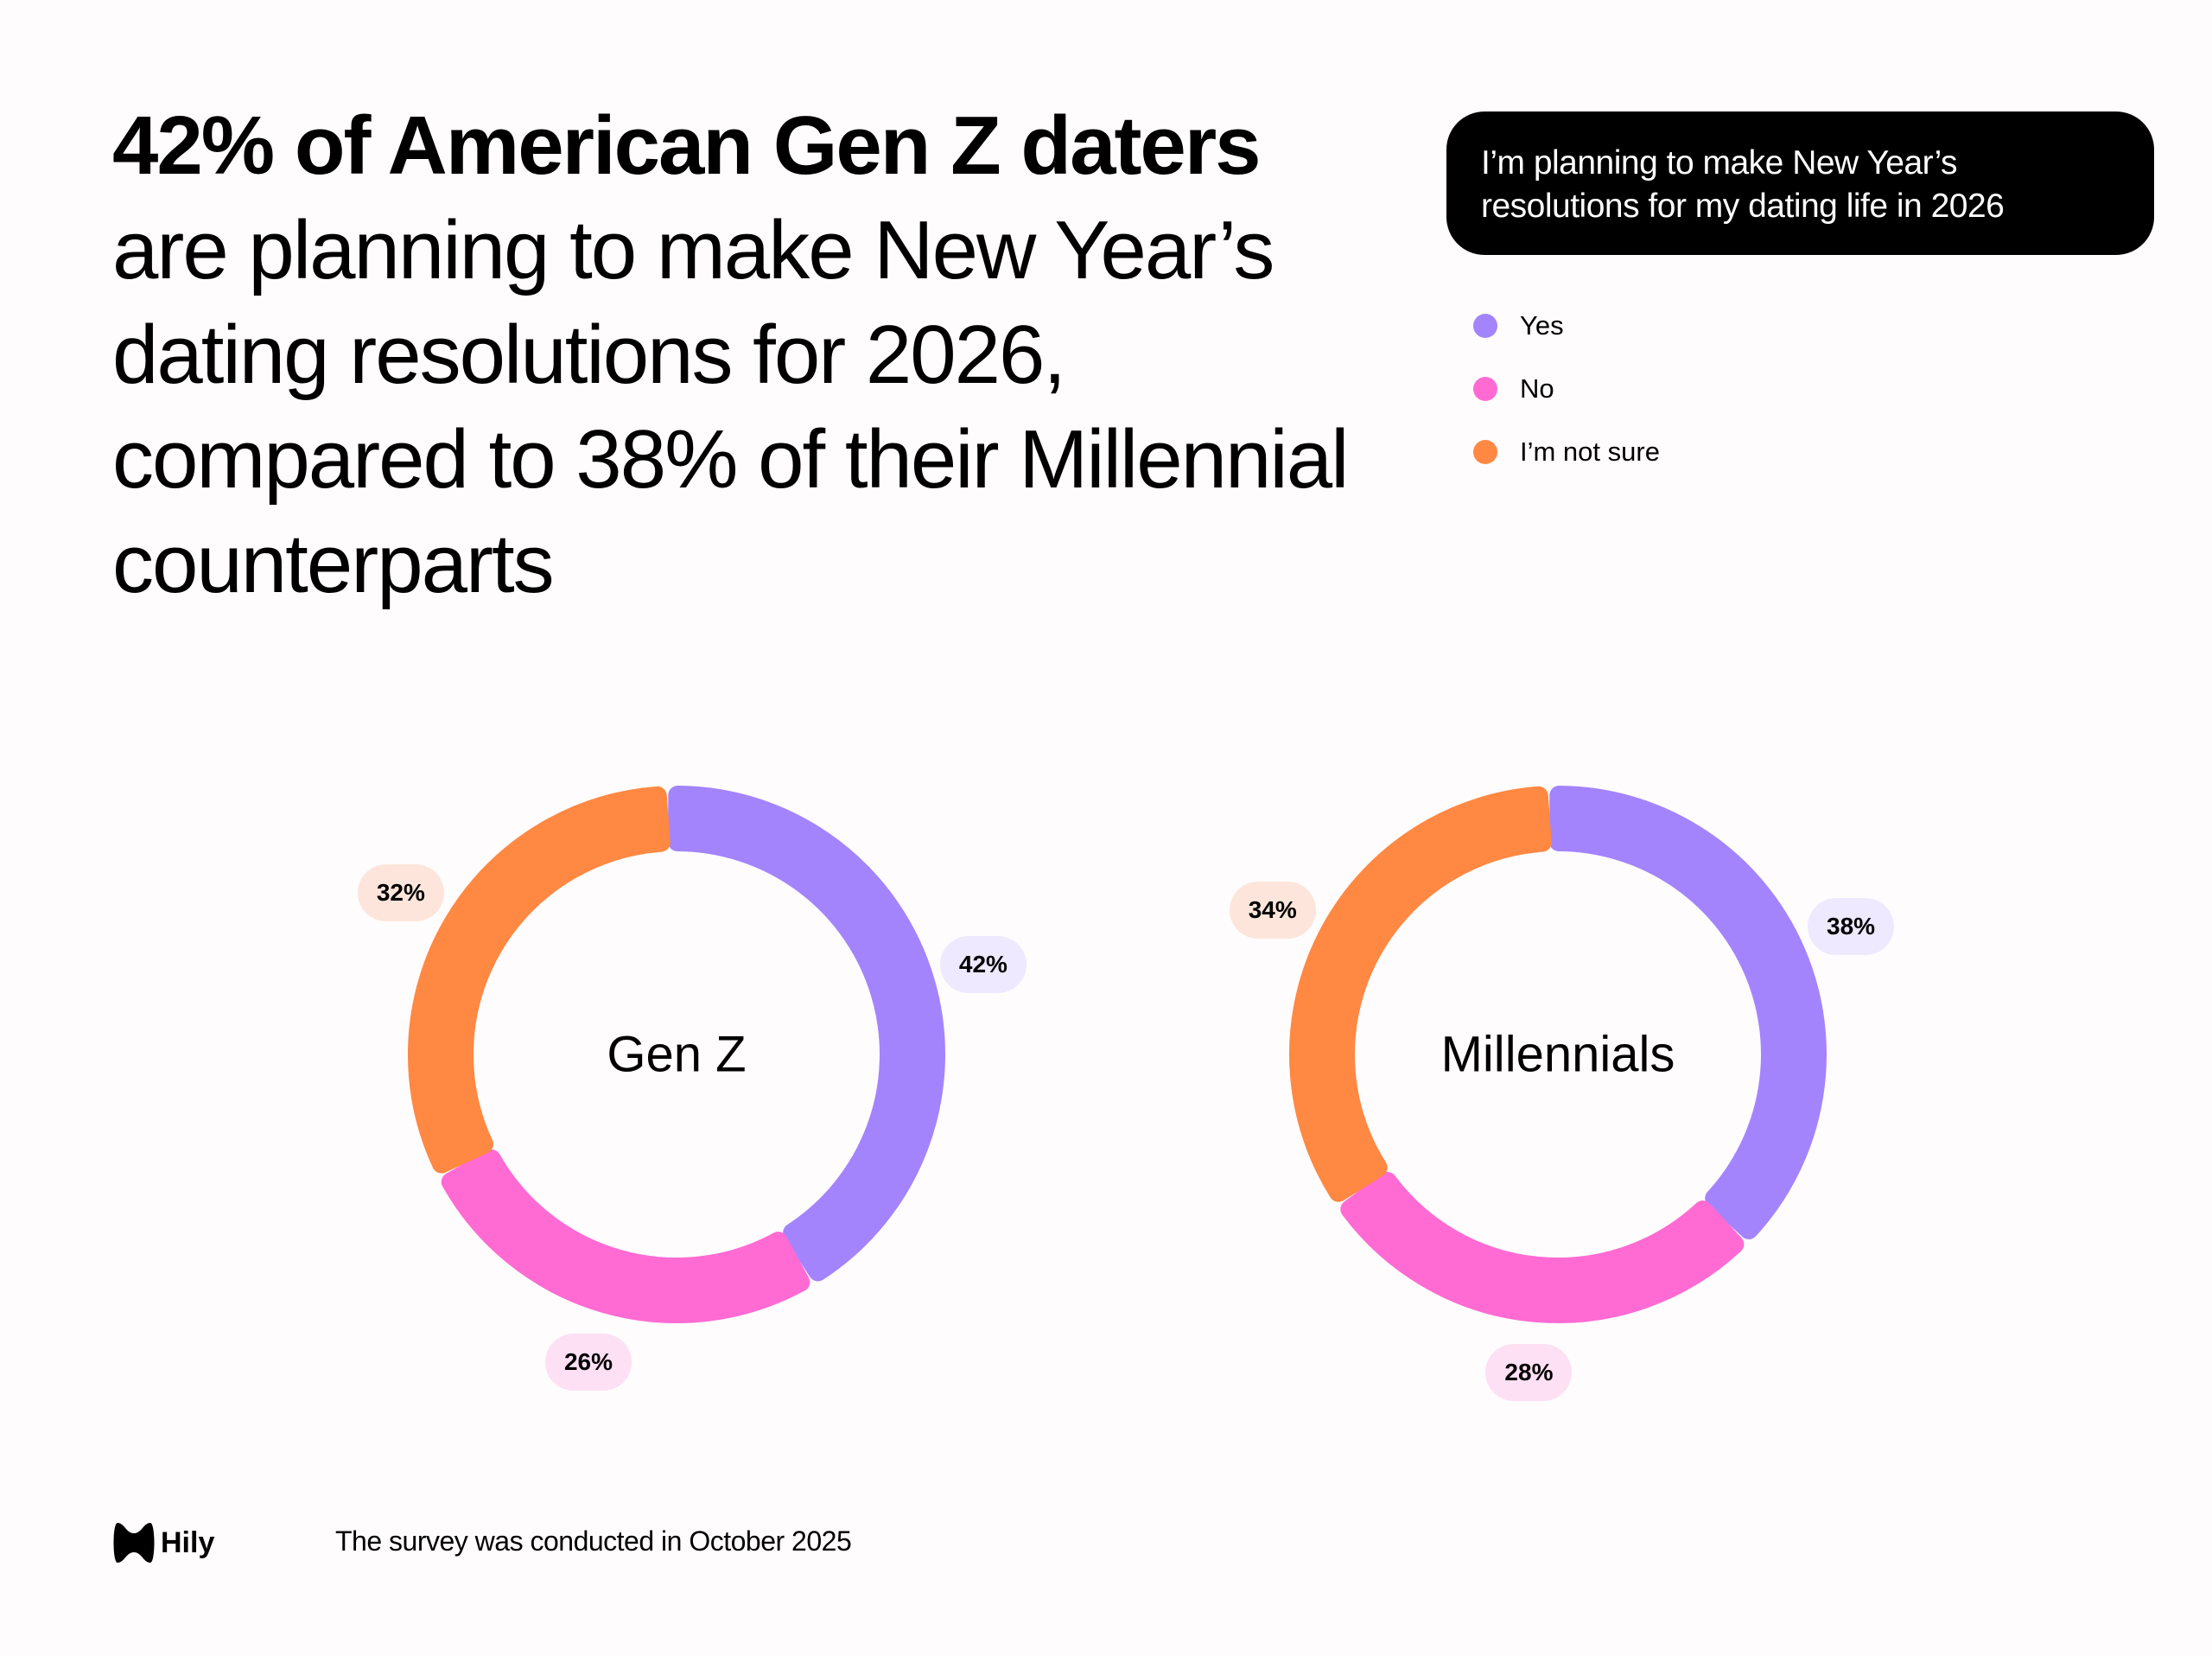 The height and width of the screenshot is (1656, 2212). Describe the element at coordinates (677, 1054) in the screenshot. I see `donut-center-label: Gen Z` at that location.